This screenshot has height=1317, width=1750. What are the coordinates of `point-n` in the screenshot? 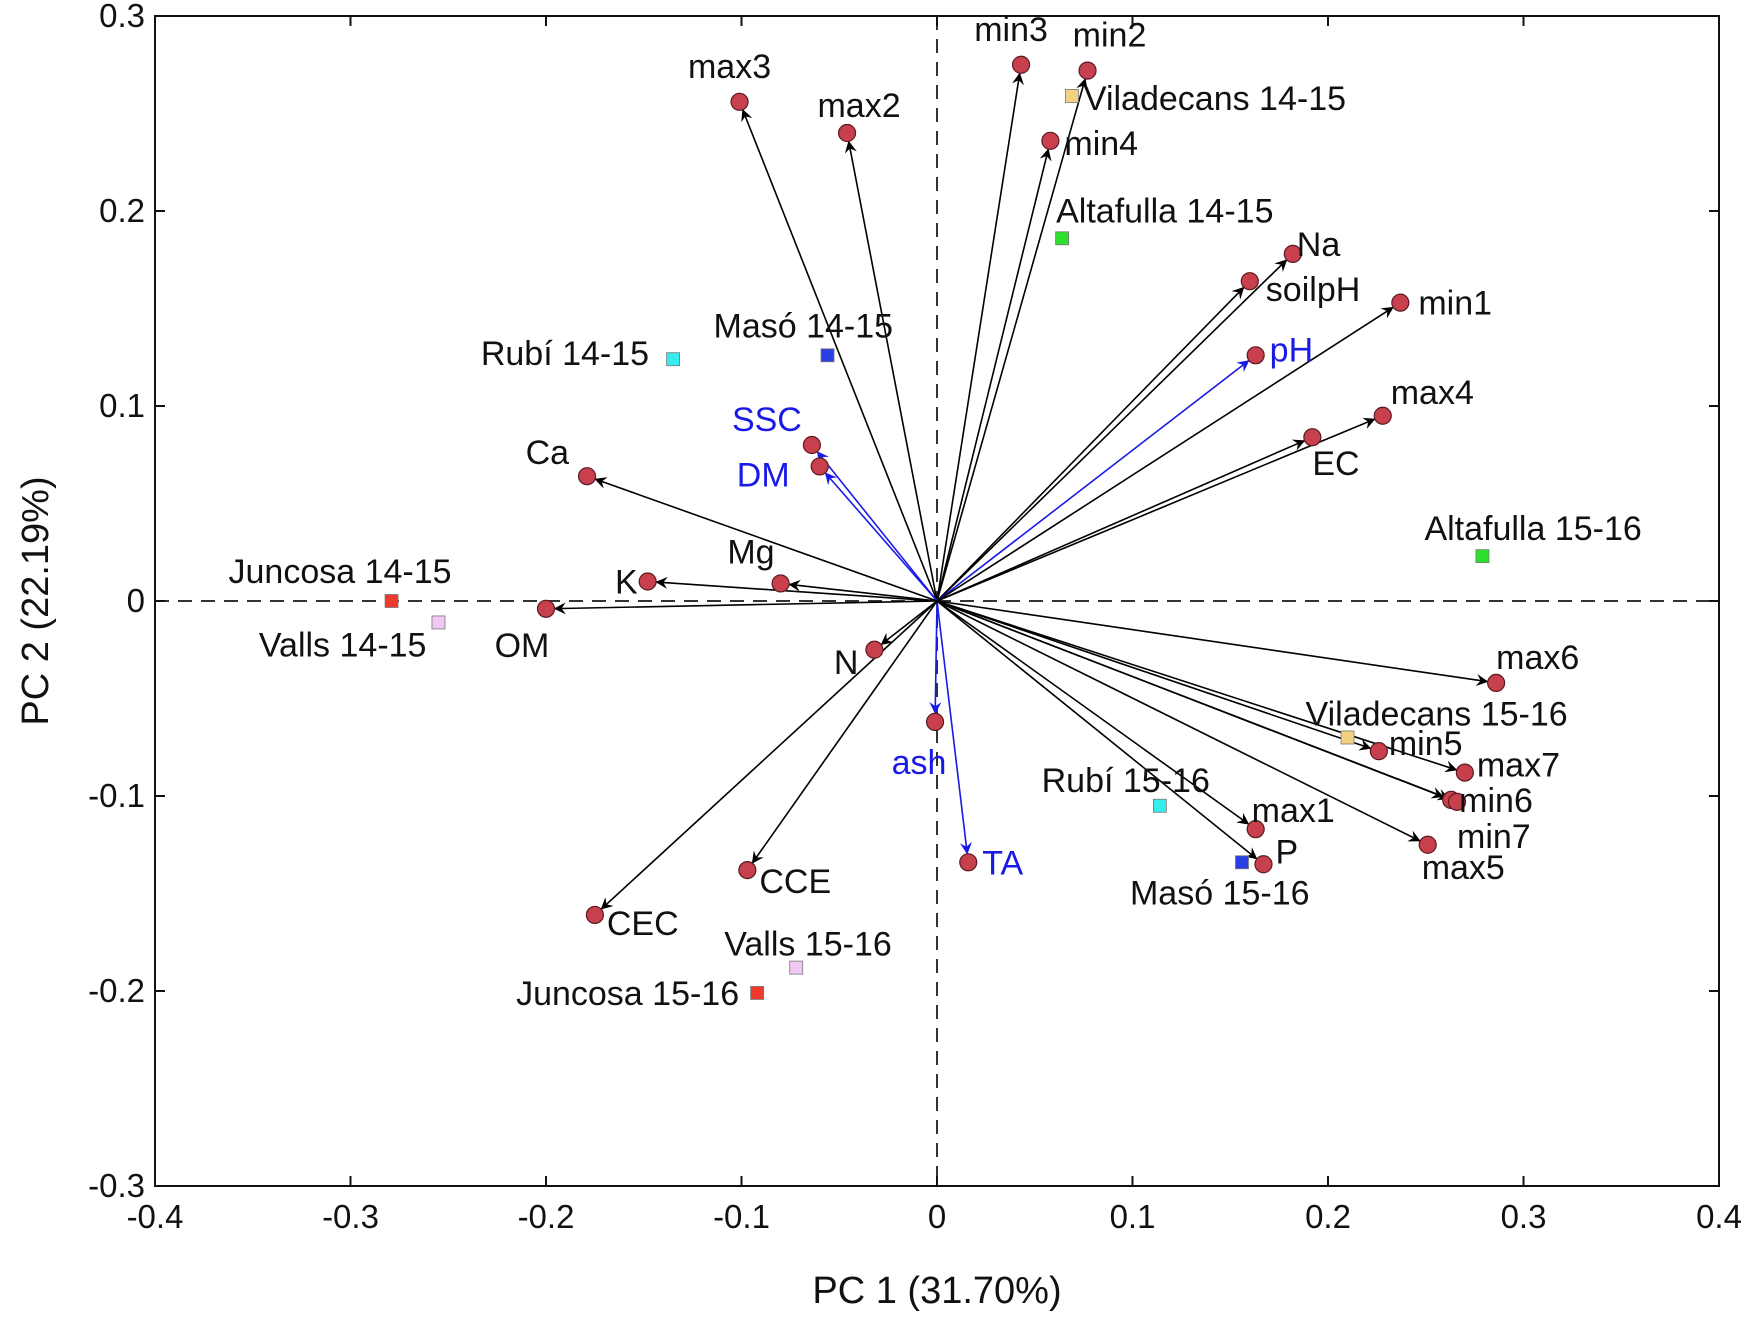 It's located at (874, 649).